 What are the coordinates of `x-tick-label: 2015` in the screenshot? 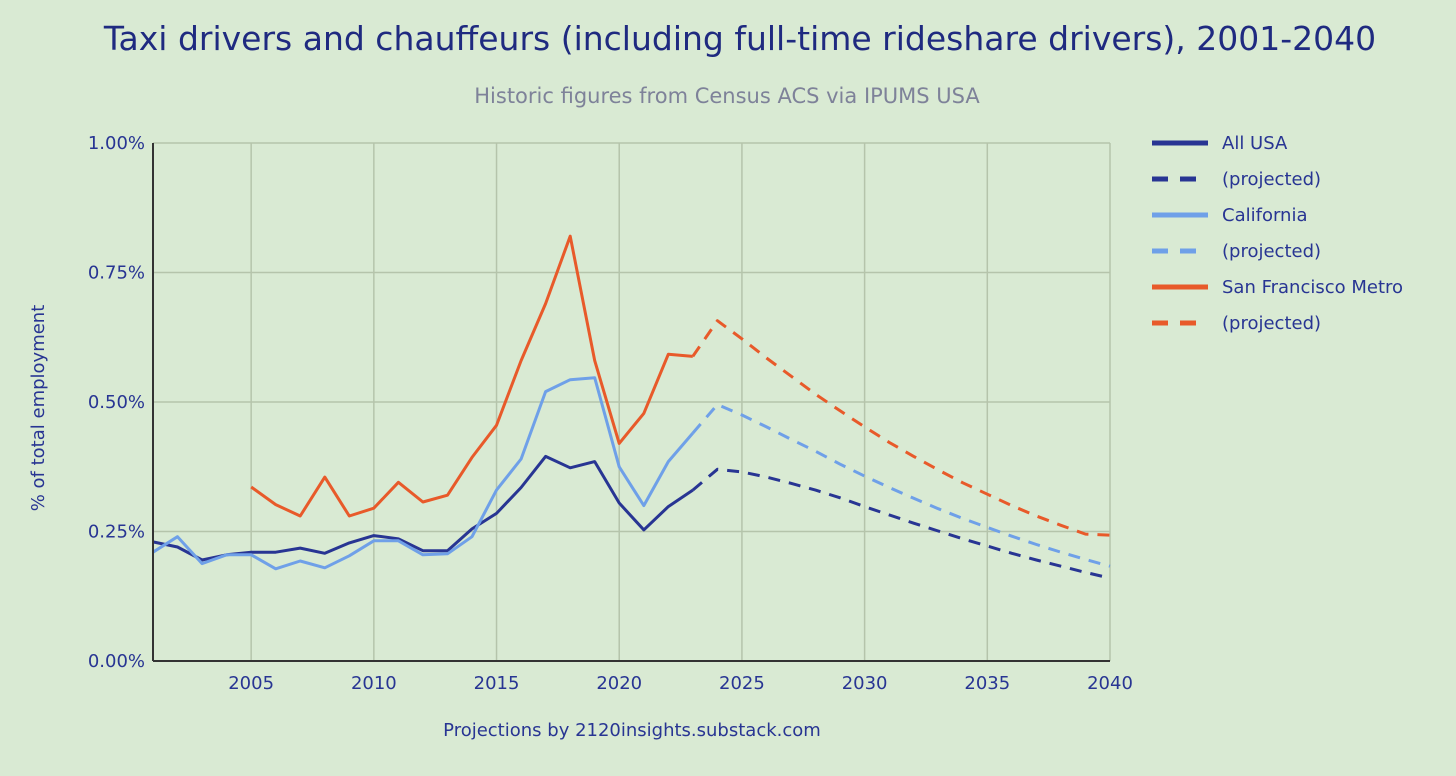 It's located at (497, 683).